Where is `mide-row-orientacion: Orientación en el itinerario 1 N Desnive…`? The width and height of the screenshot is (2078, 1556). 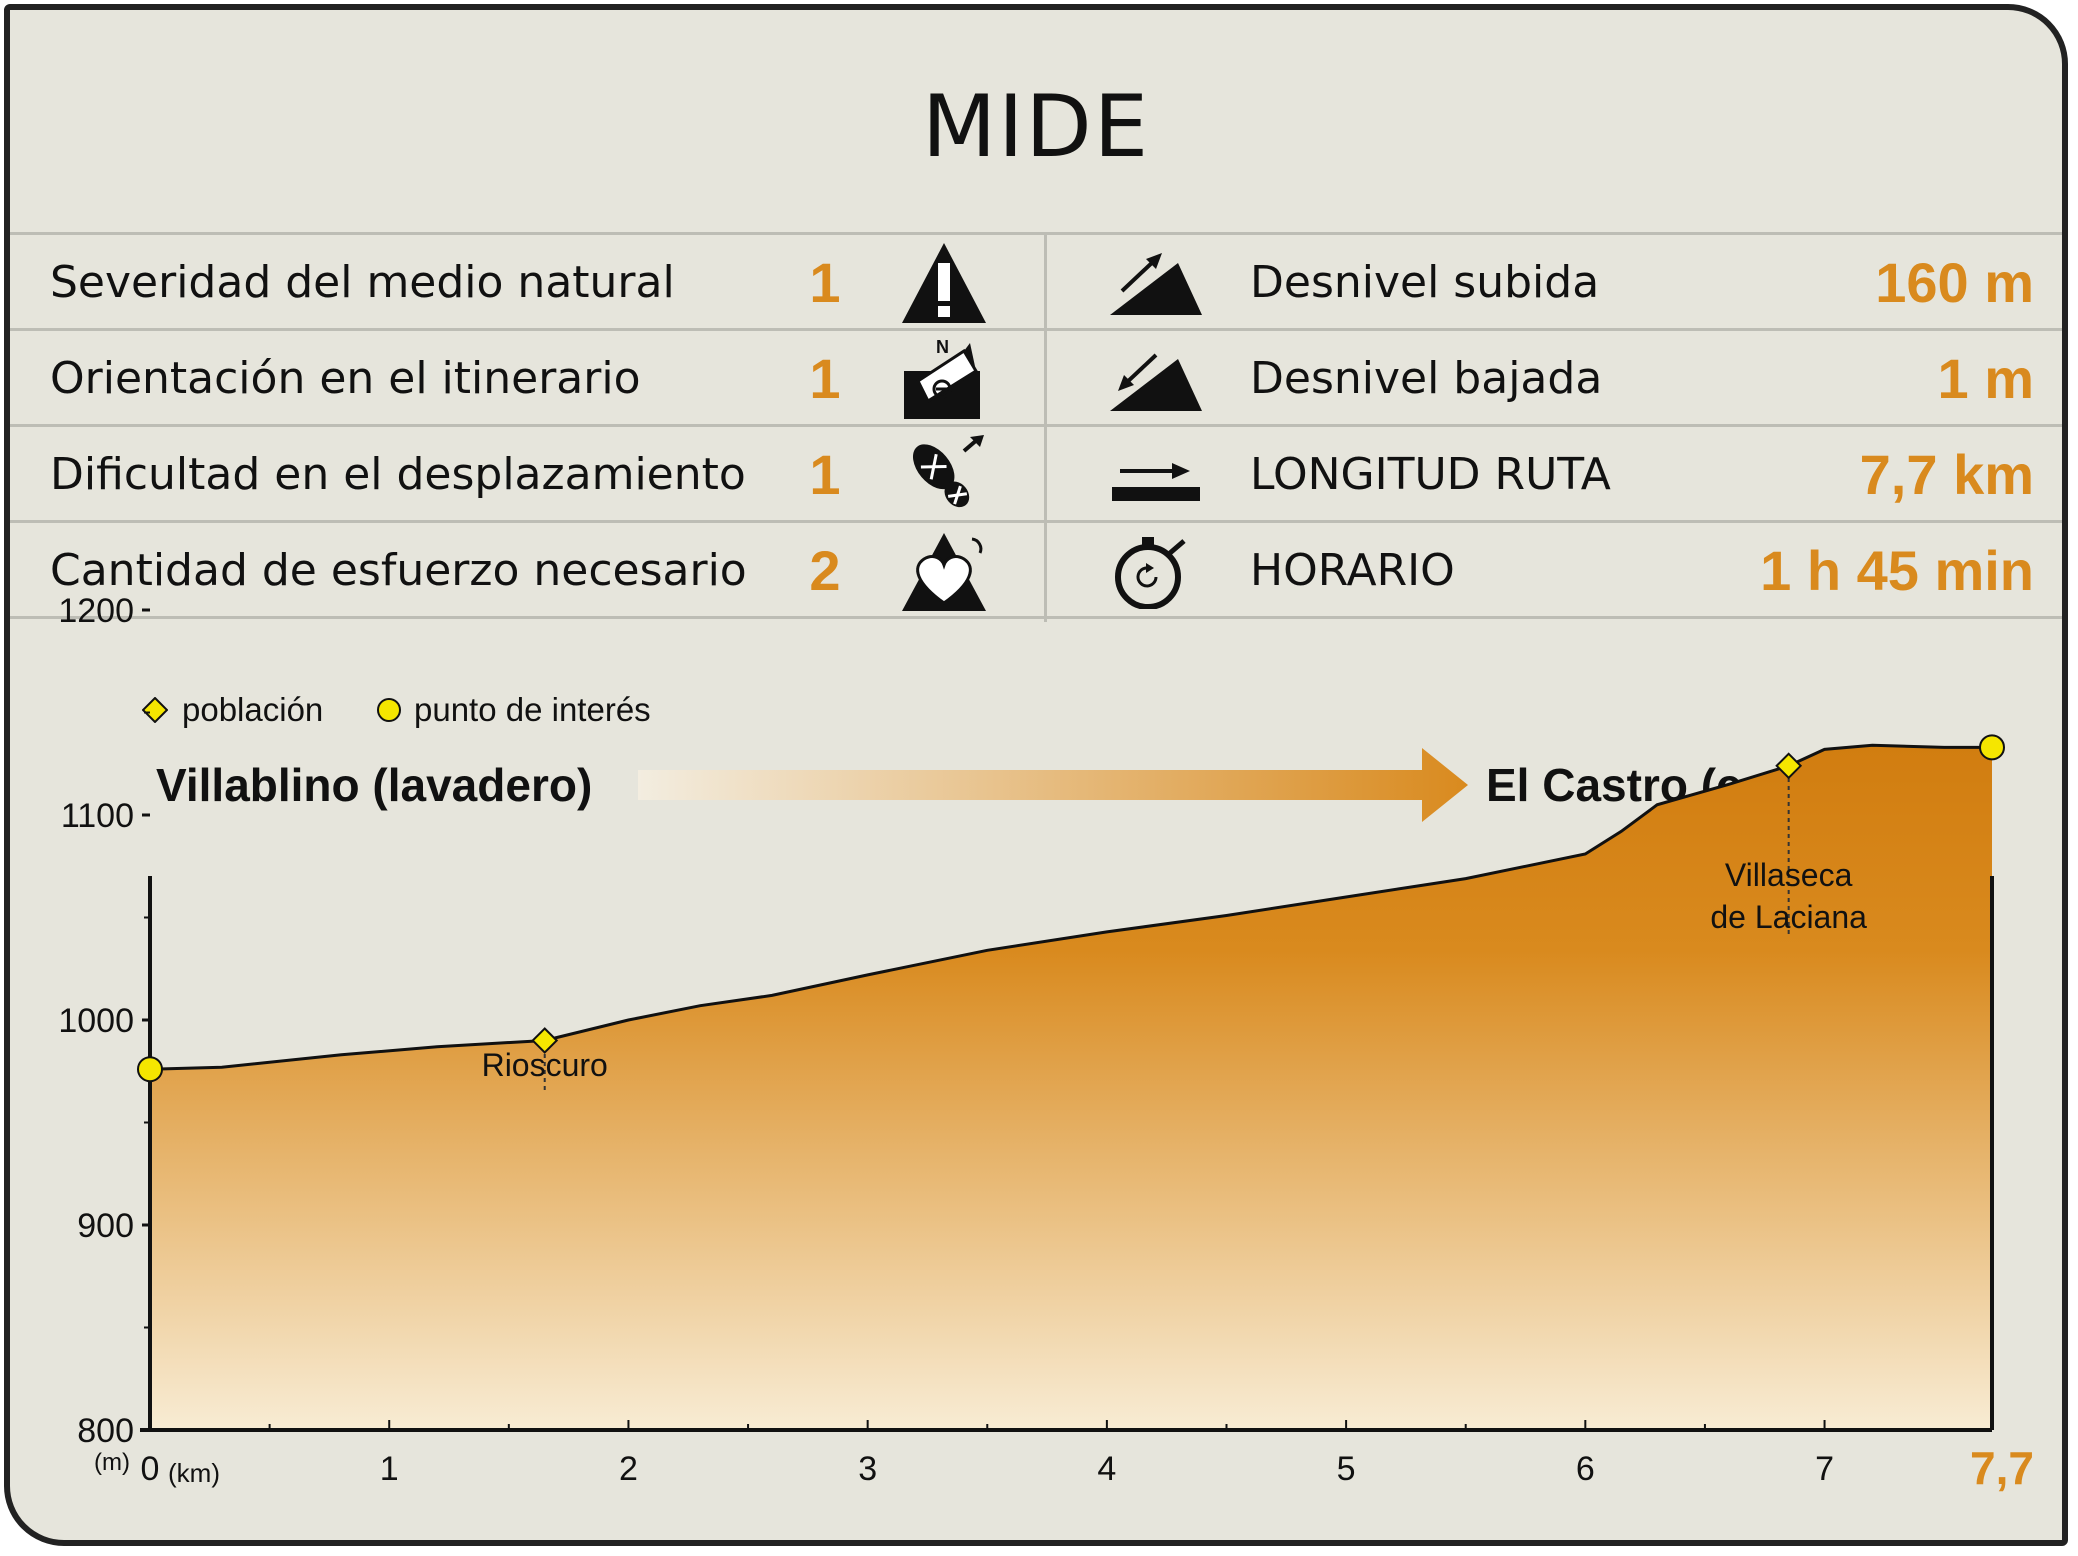
mide-row-orientacion: Orientación en el itinerario 1 N Desnive… is located at coordinates (1036, 376).